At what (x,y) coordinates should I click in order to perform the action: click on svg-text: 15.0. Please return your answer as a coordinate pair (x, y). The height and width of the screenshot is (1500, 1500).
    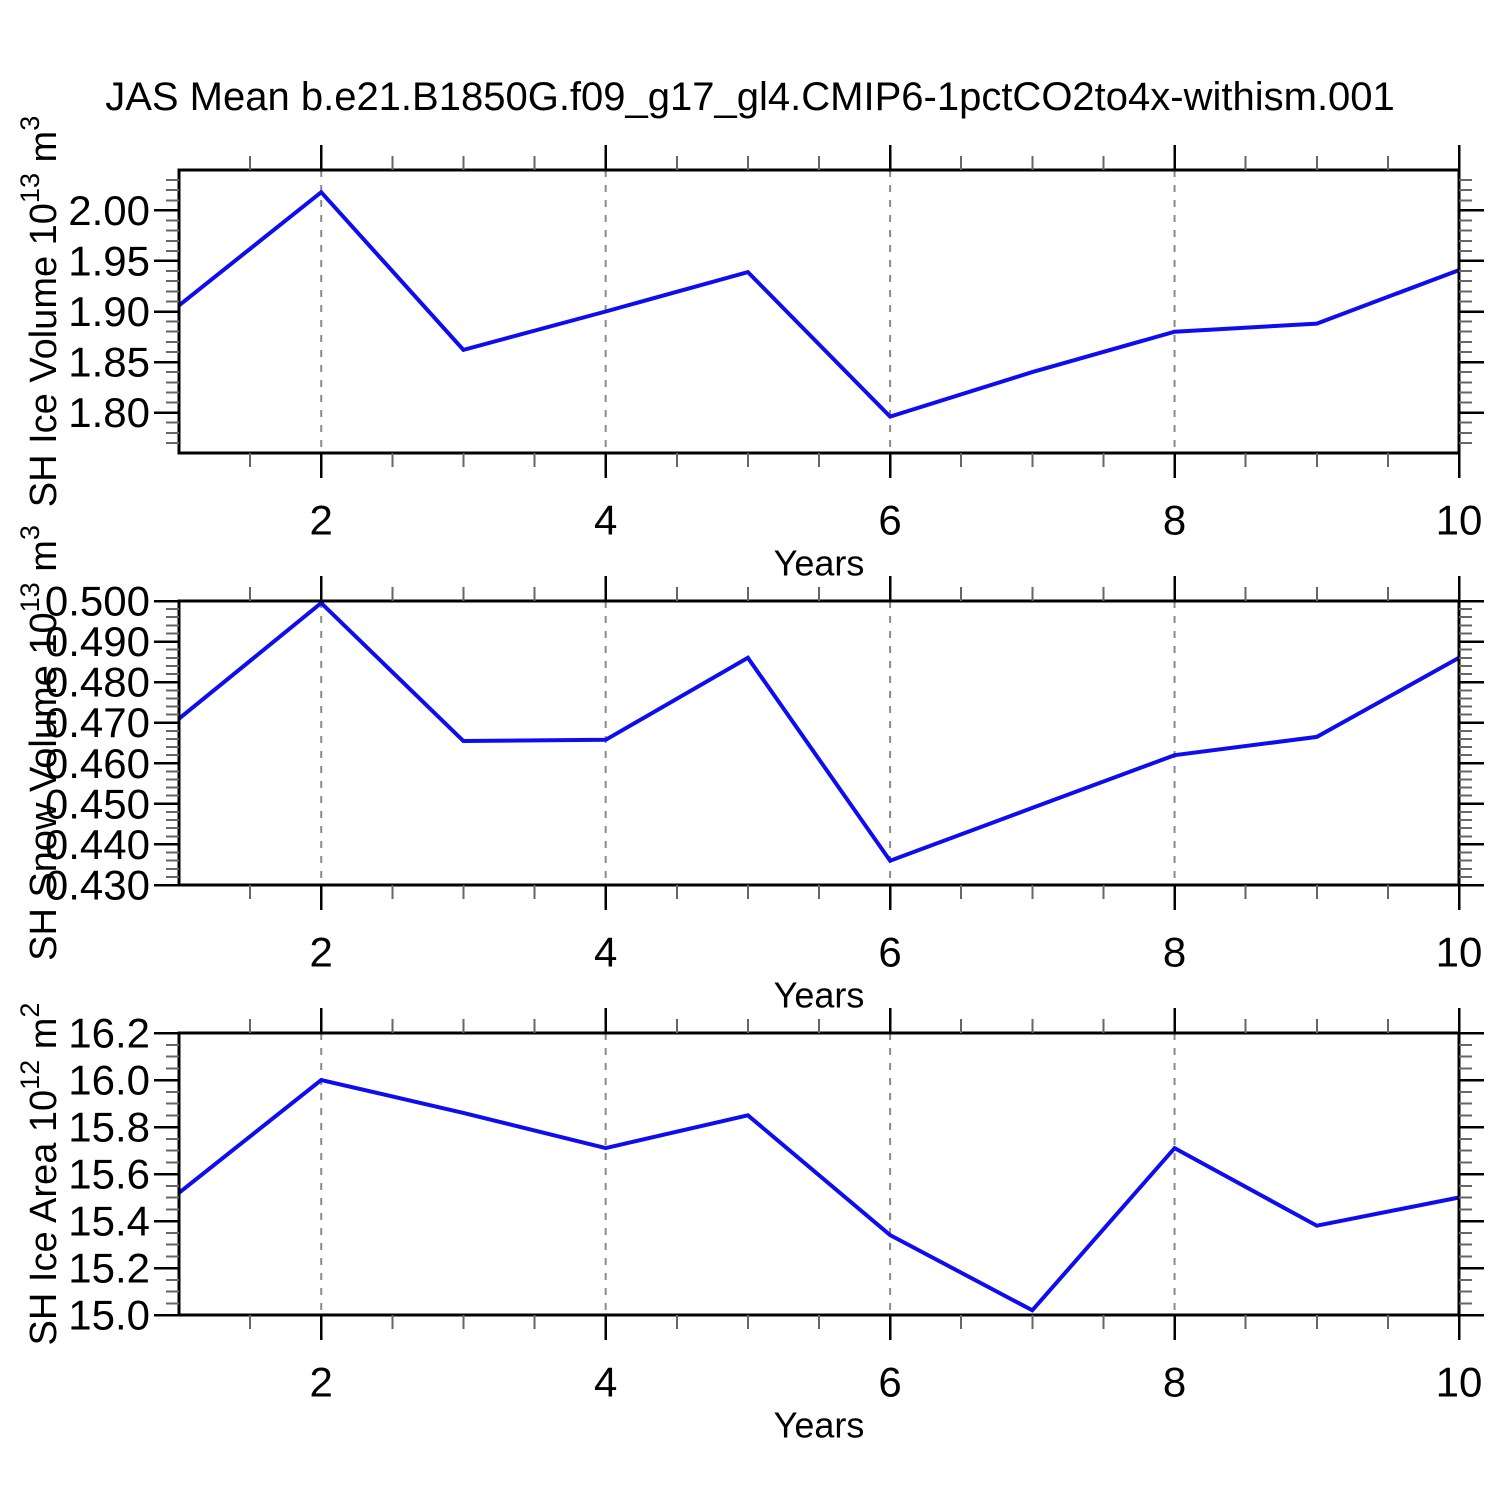
    Looking at the image, I should click on (109, 1315).